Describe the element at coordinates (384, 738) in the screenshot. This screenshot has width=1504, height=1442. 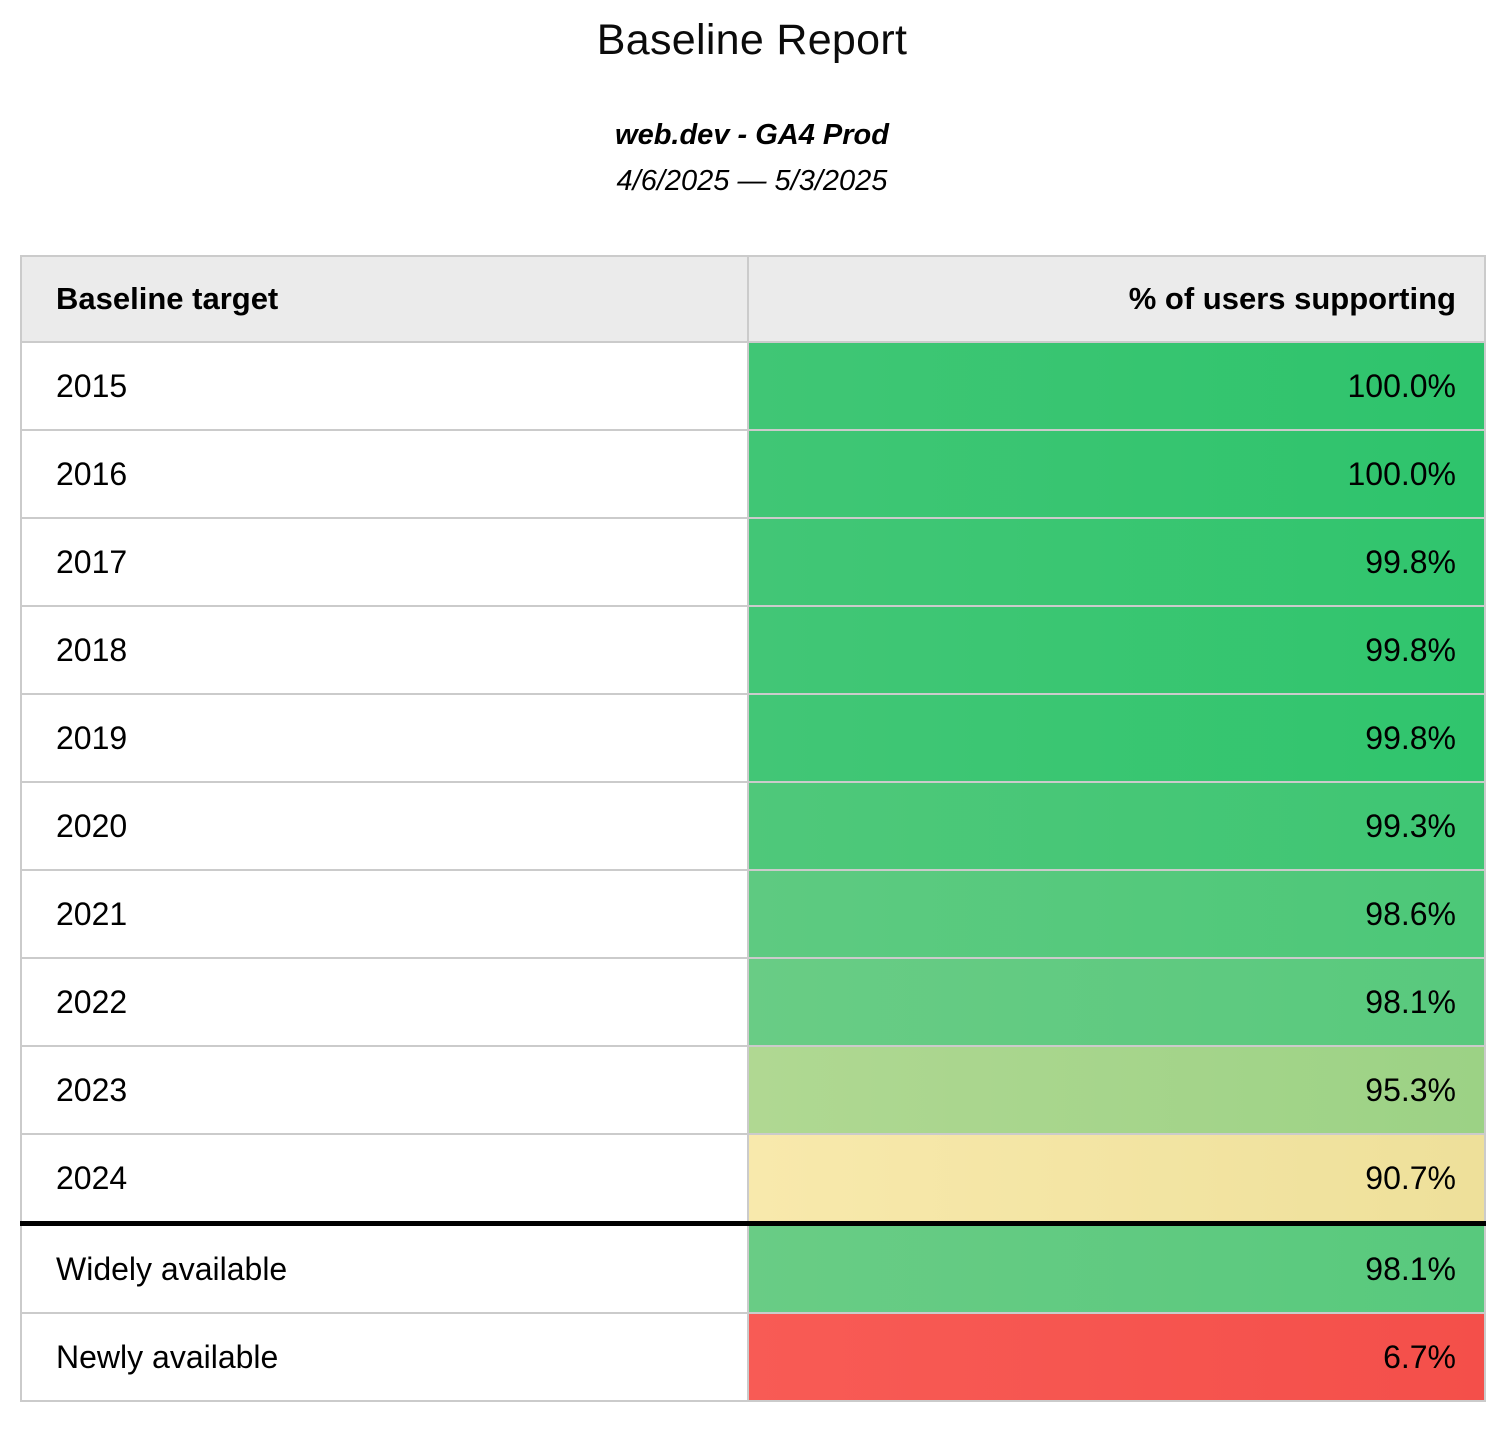
I see `baseline-target-cell: 2019` at that location.